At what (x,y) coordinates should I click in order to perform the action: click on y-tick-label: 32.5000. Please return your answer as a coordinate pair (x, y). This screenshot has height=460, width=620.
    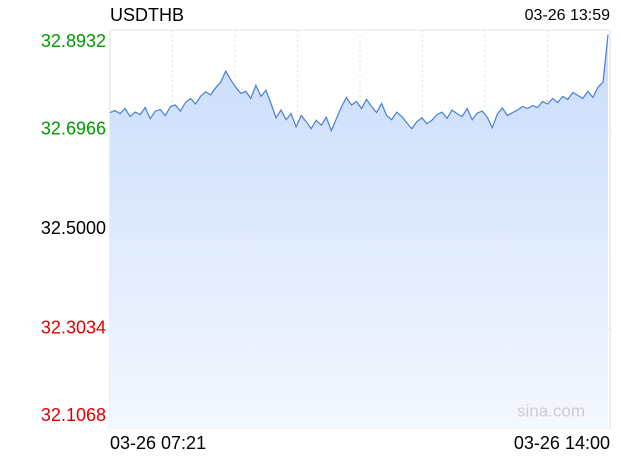
    Looking at the image, I should click on (73, 228).